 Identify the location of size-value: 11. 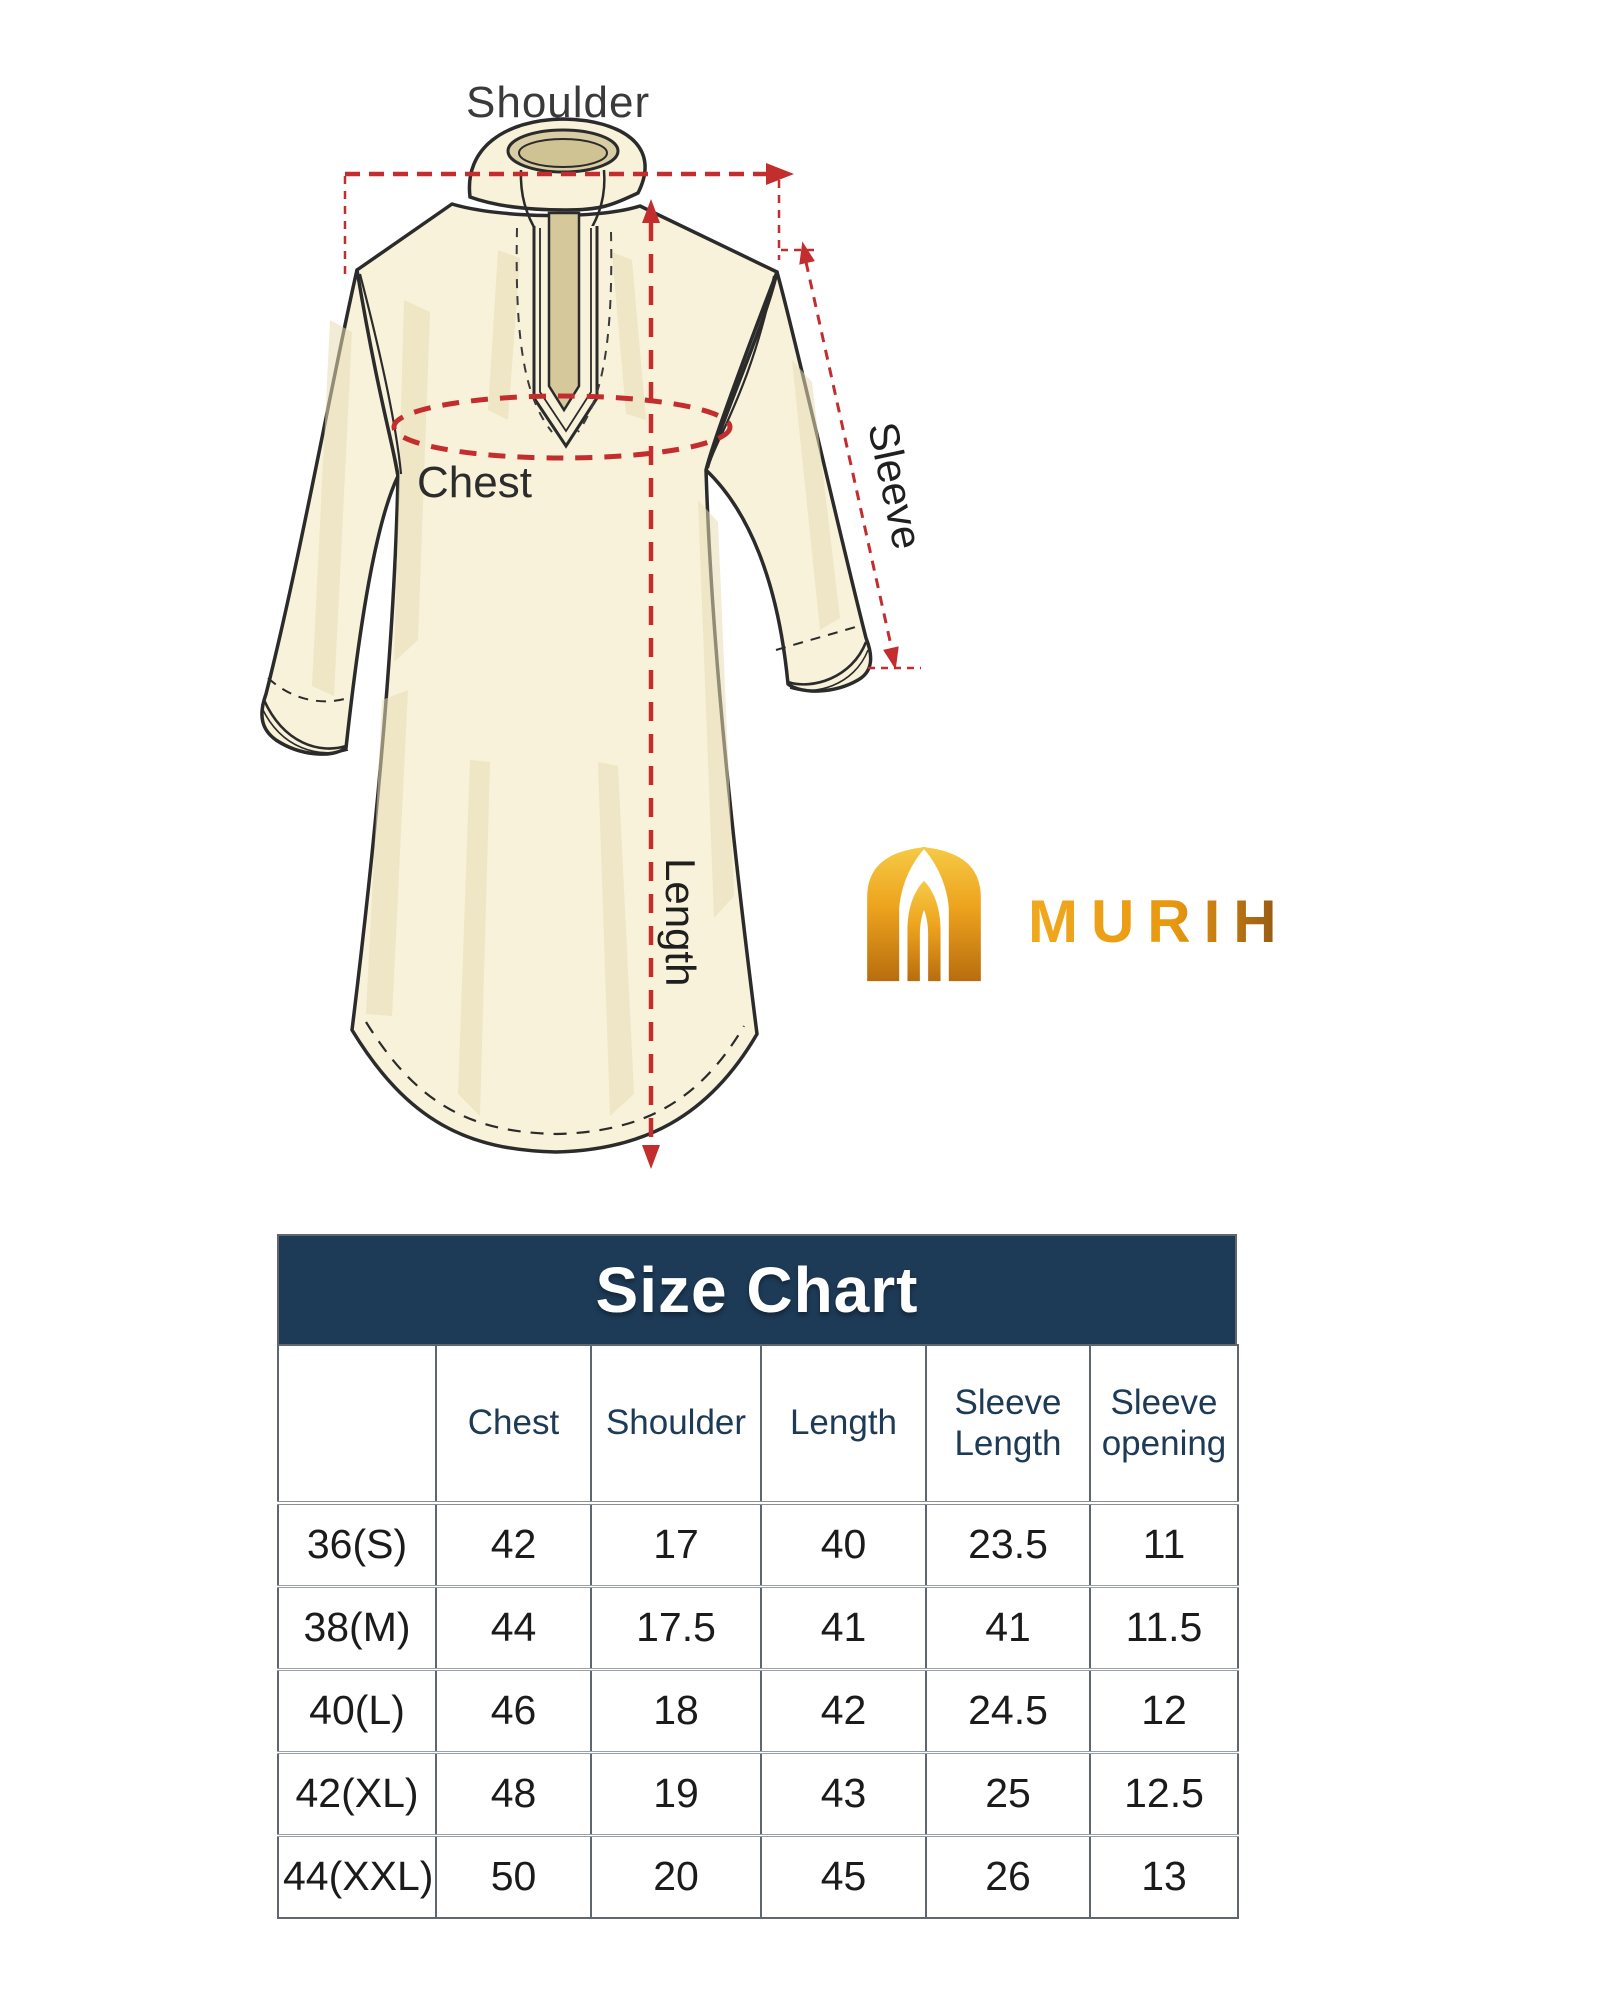
(1164, 1545).